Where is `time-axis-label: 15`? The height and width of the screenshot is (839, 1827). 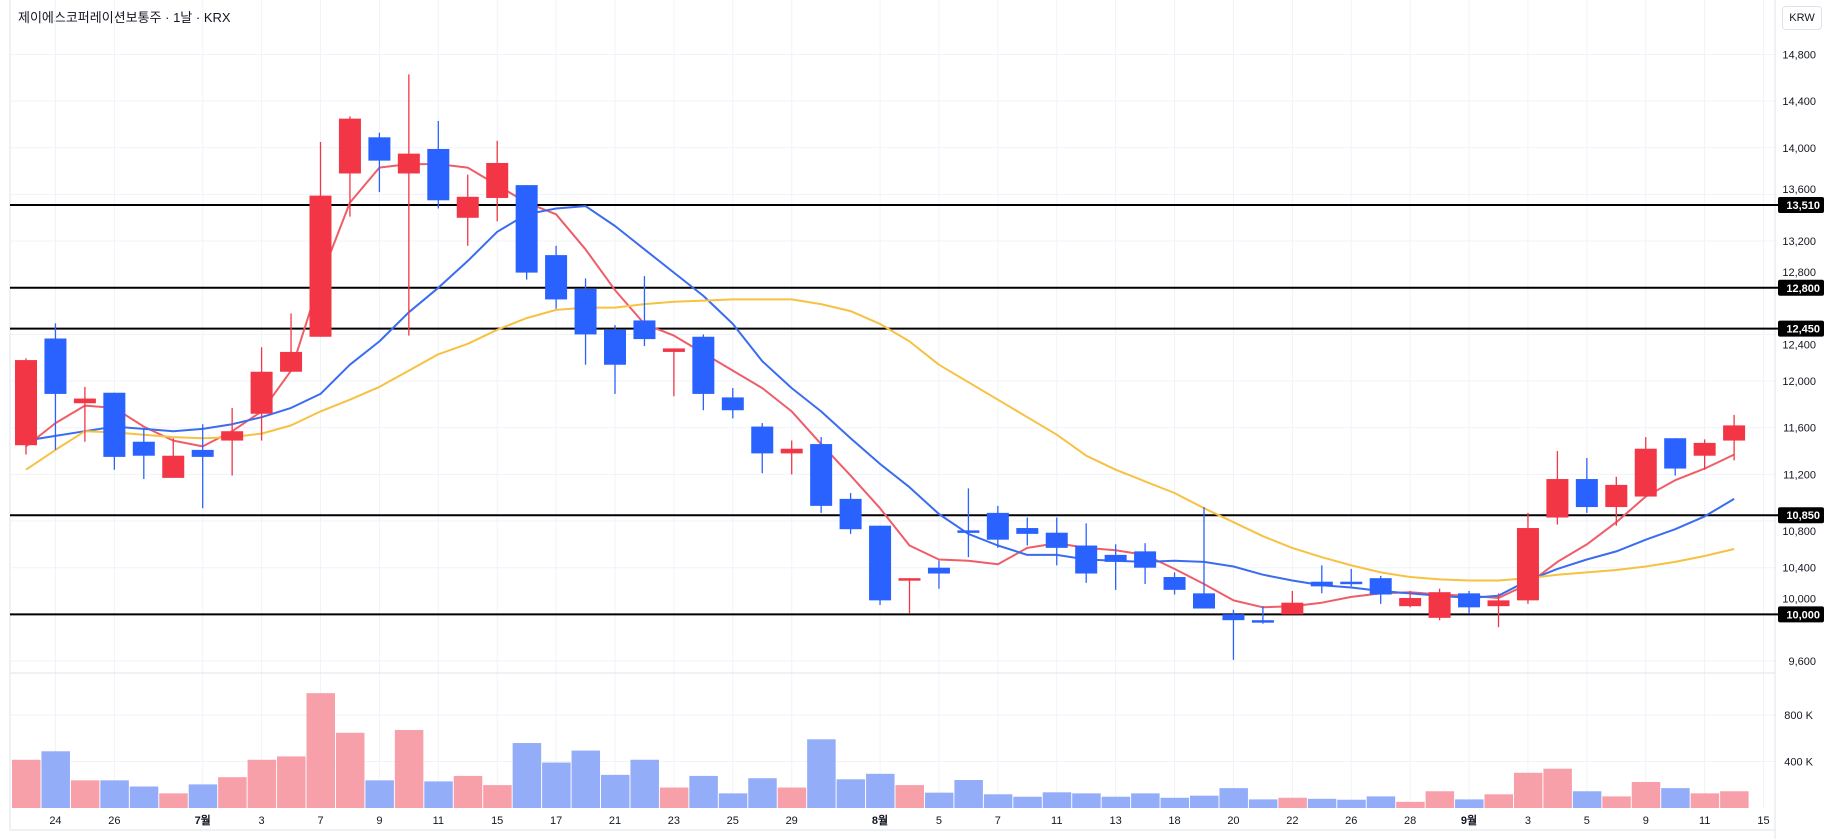
time-axis-label: 15 is located at coordinates (1763, 821).